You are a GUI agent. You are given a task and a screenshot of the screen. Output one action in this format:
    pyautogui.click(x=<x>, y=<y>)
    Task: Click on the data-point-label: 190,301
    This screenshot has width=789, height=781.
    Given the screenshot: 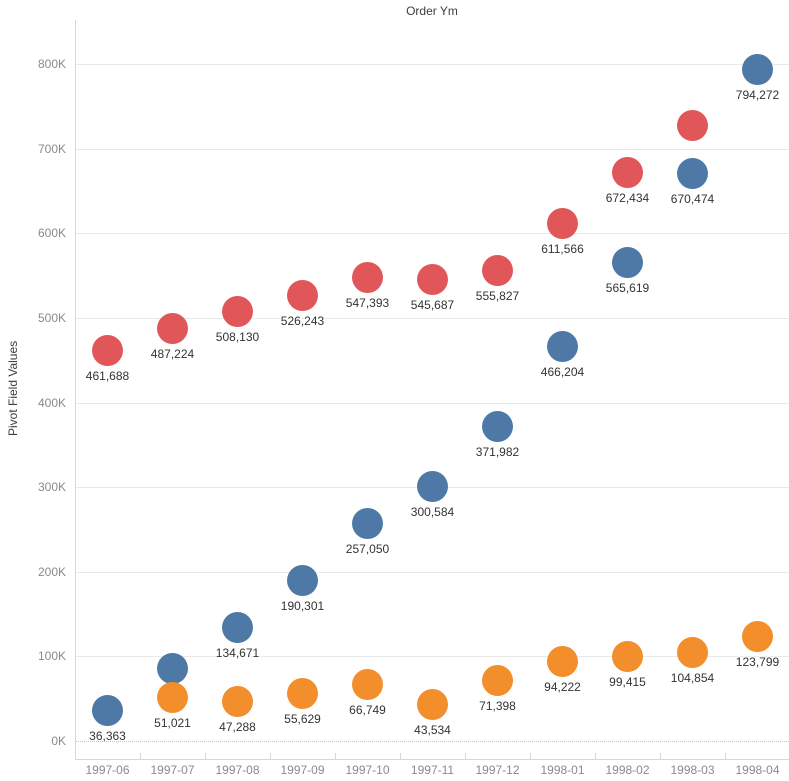 What is the action you would take?
    pyautogui.click(x=302, y=605)
    